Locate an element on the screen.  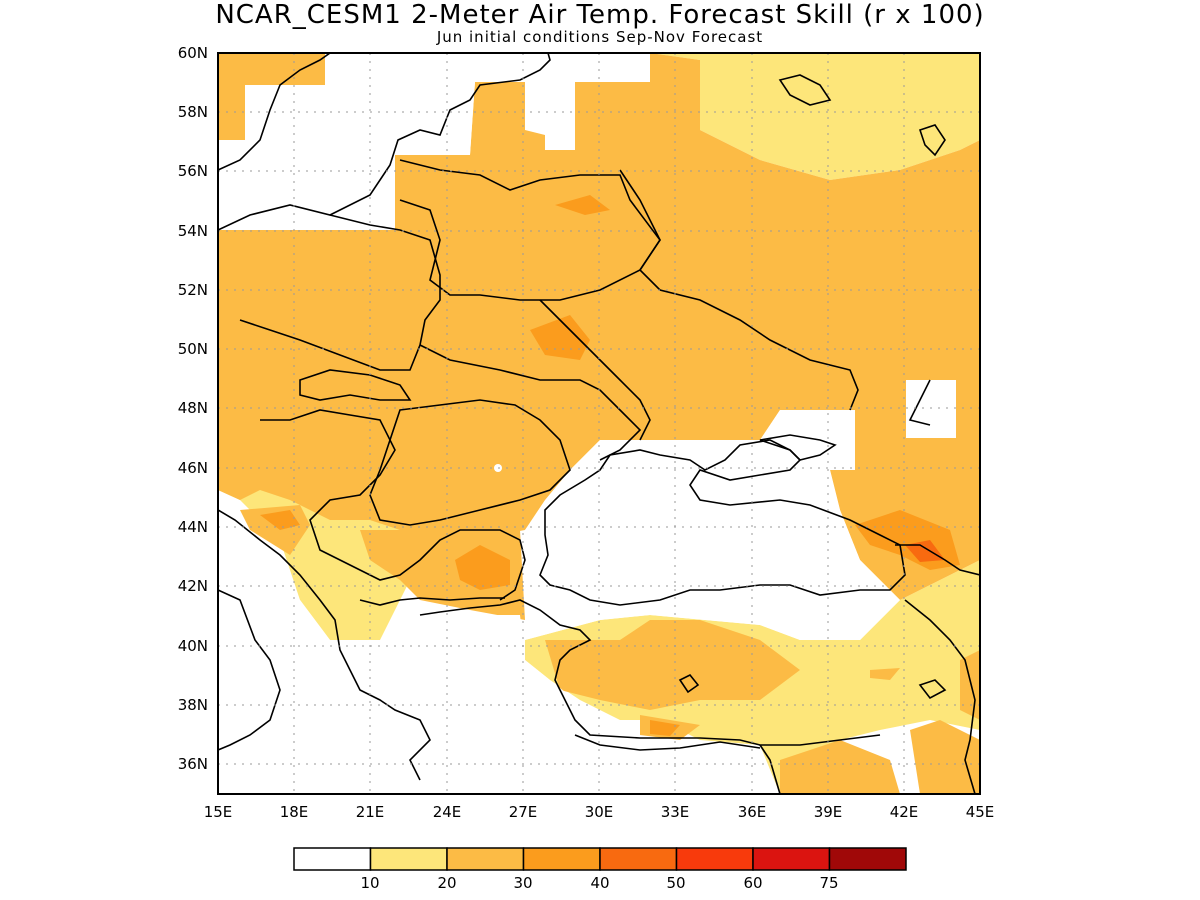
lake-onega is located at coordinates (805, 90).